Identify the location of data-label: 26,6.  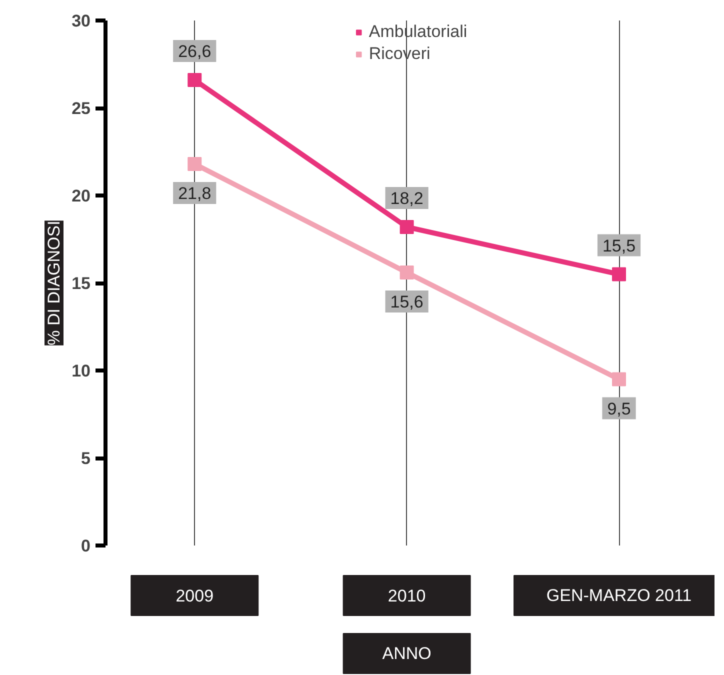
(195, 51).